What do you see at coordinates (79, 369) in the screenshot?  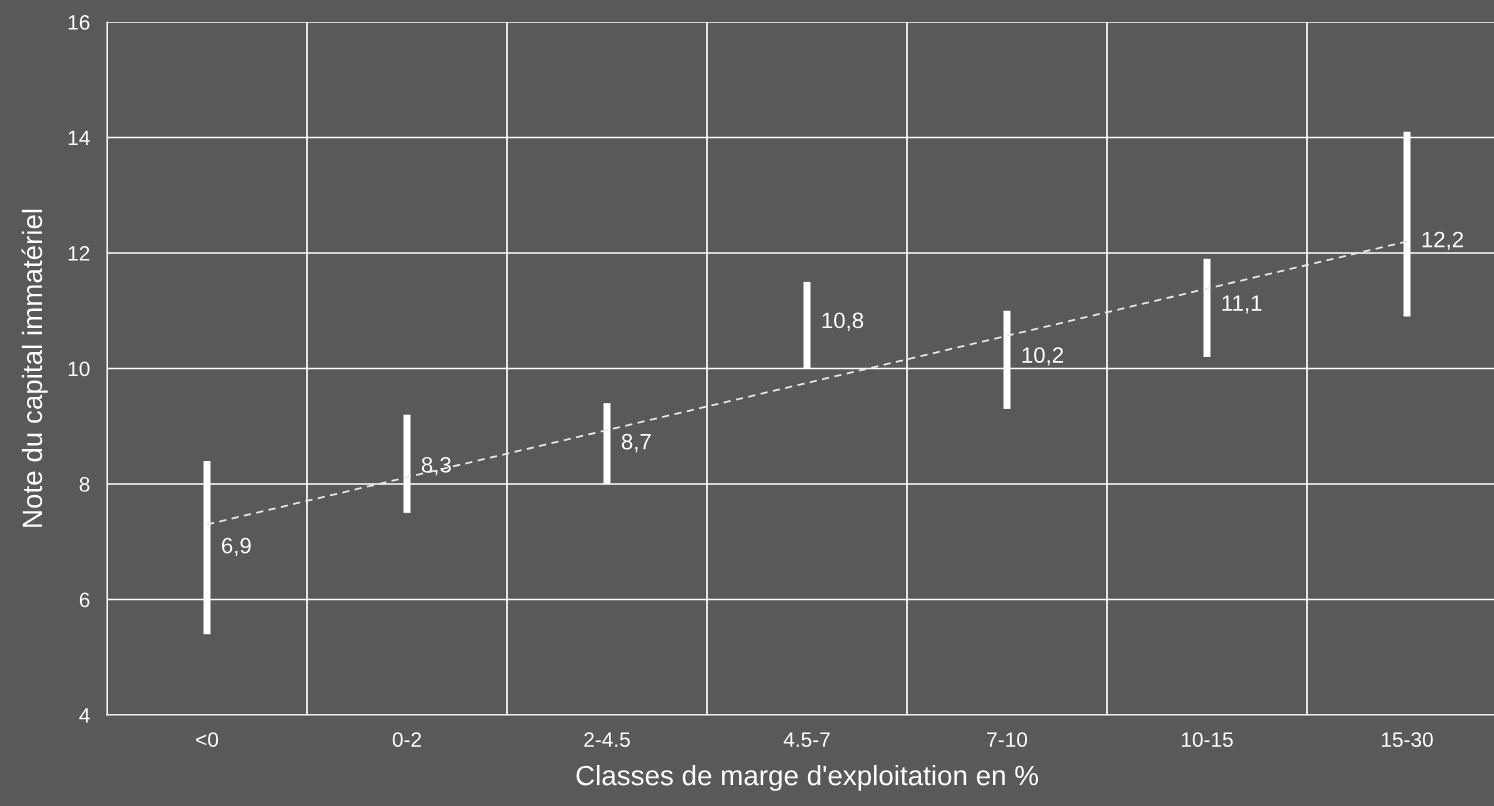 I see `y-tick-label: 10` at bounding box center [79, 369].